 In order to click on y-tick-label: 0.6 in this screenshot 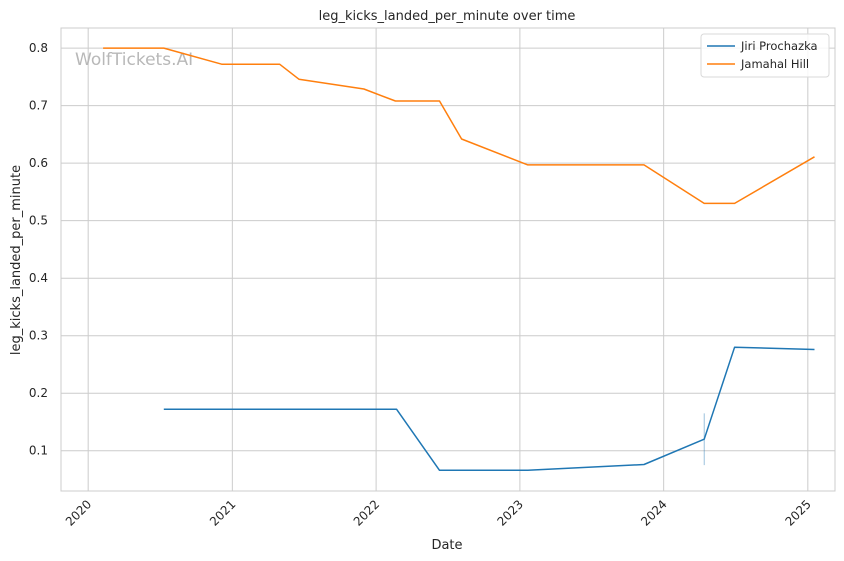, I will do `click(38, 163)`.